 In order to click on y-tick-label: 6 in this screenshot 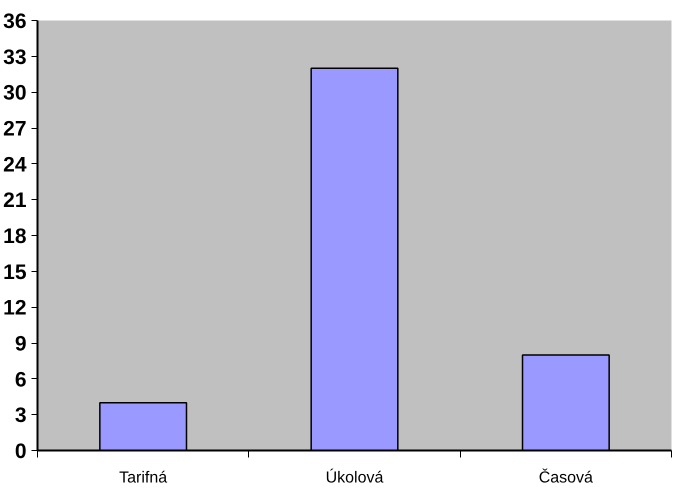, I will do `click(20, 380)`.